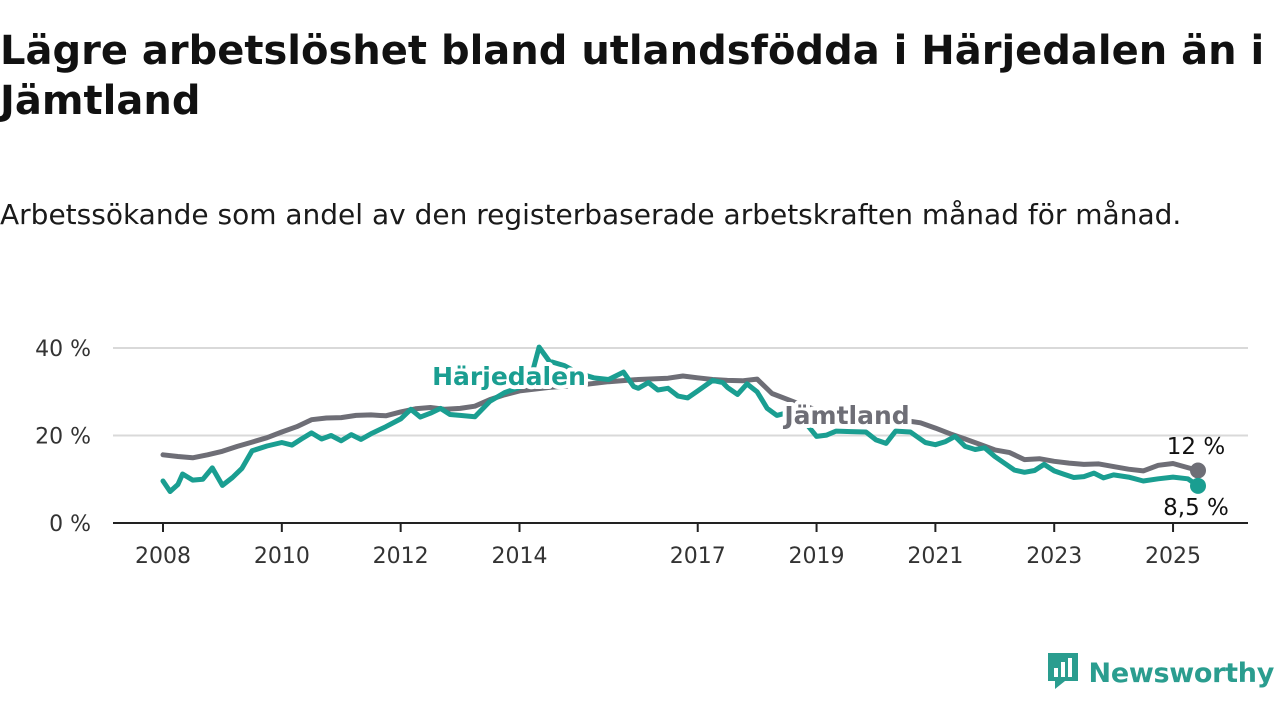  I want to click on x-tick-label: 2025, so click(1173, 556).